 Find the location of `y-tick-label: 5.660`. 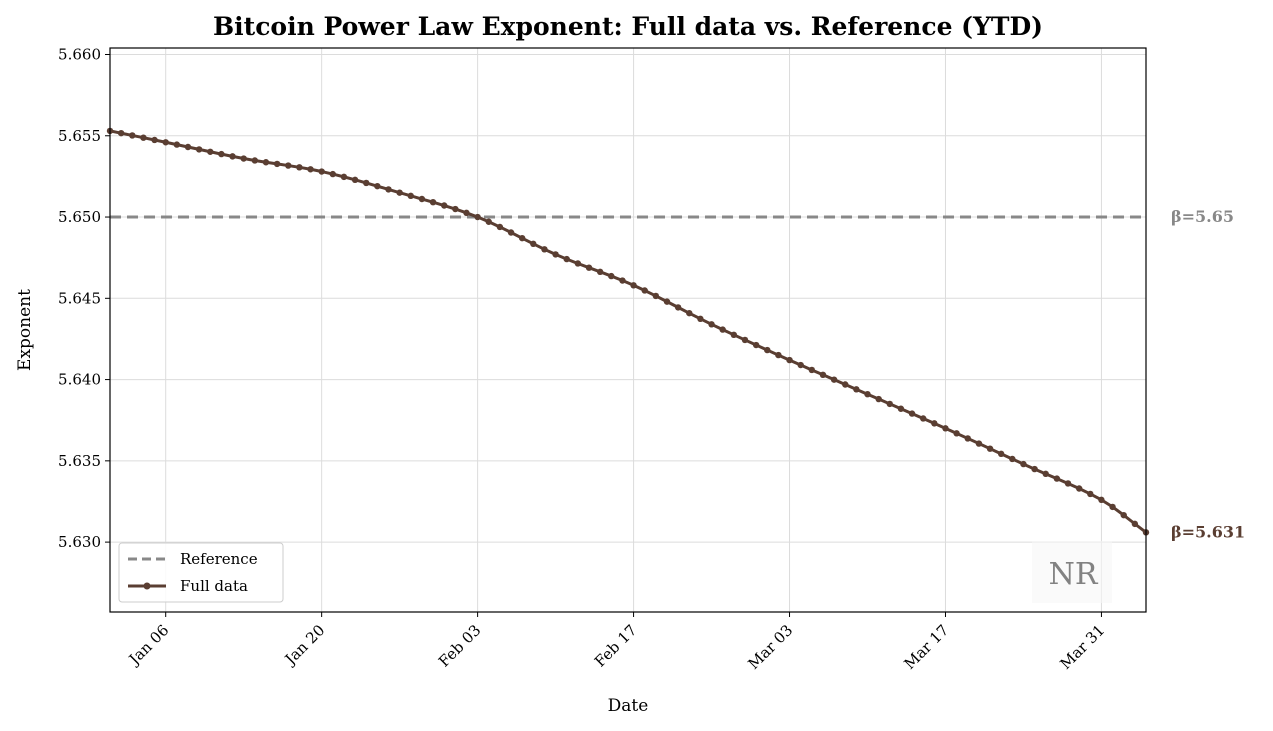

y-tick-label: 5.660 is located at coordinates (79, 55).